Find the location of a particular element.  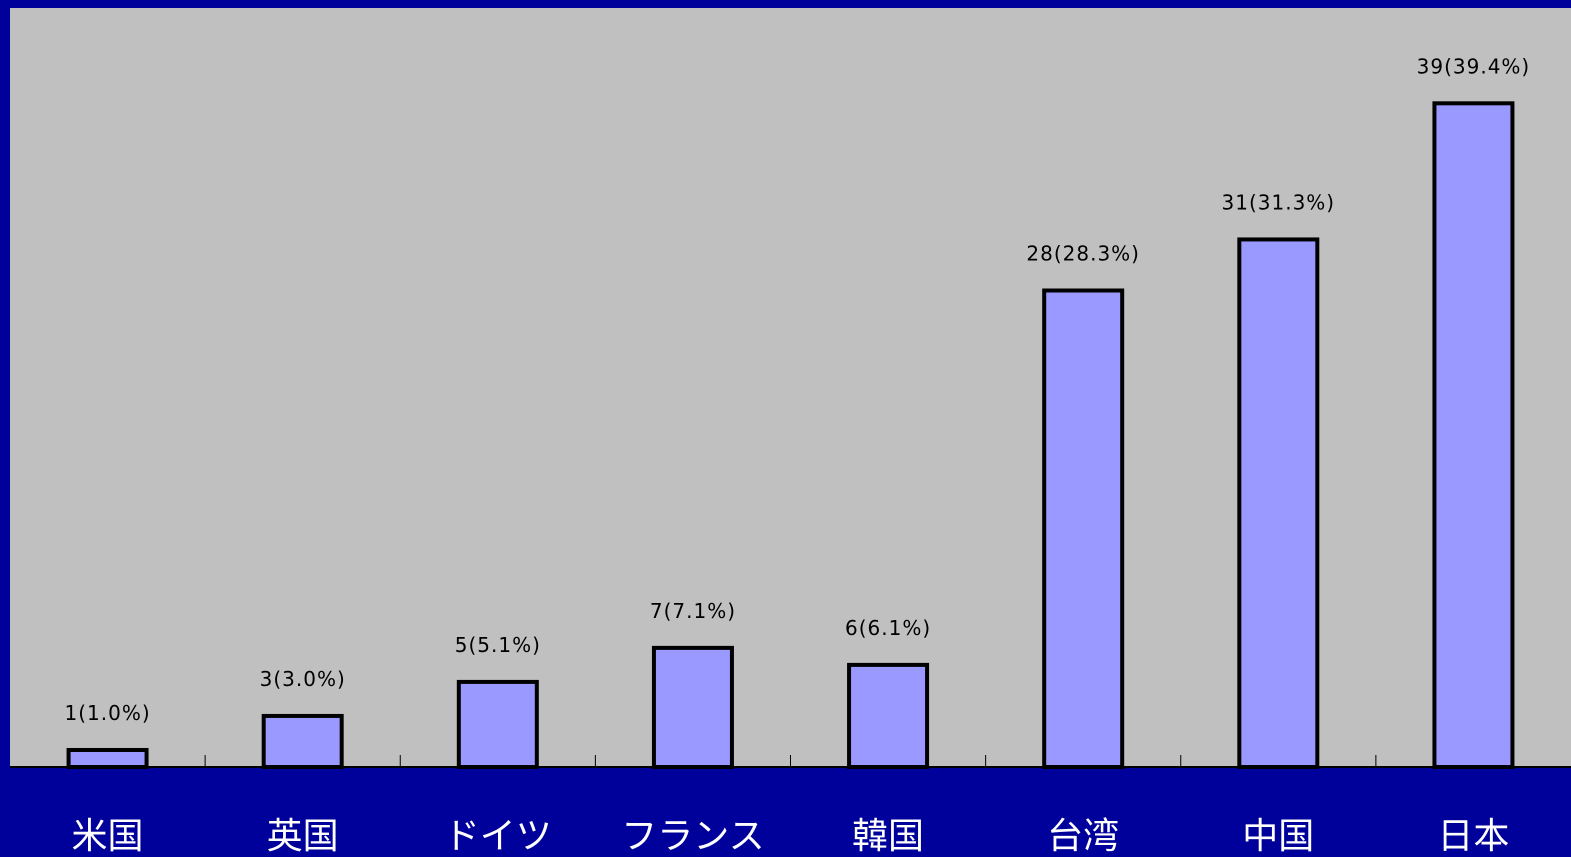

category-label: フランス is located at coordinates (692, 834).